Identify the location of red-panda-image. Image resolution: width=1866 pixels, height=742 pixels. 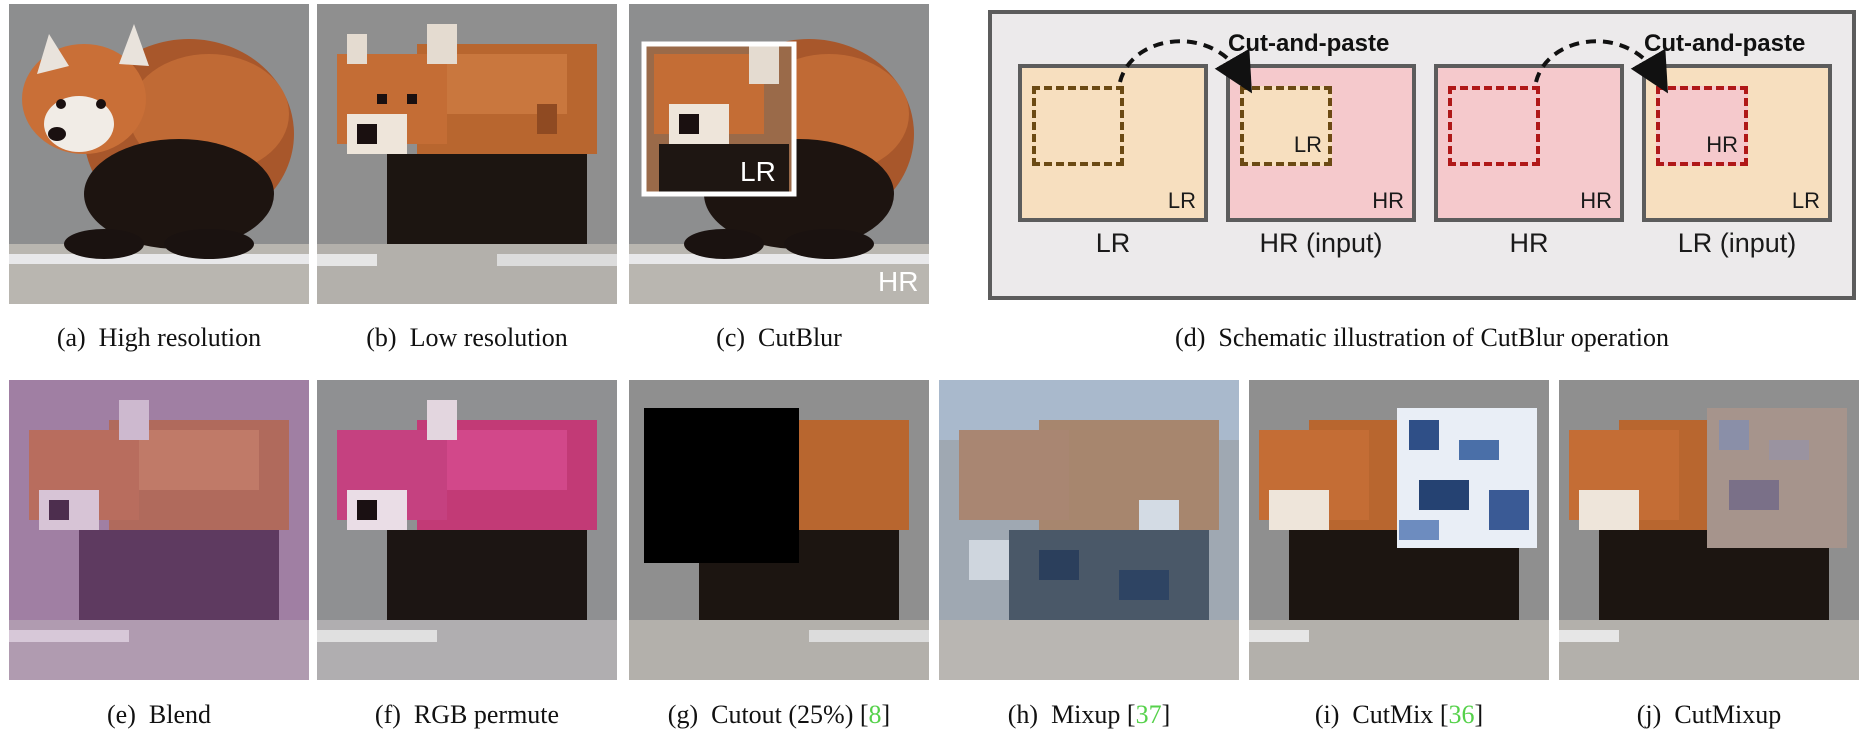
(159, 154).